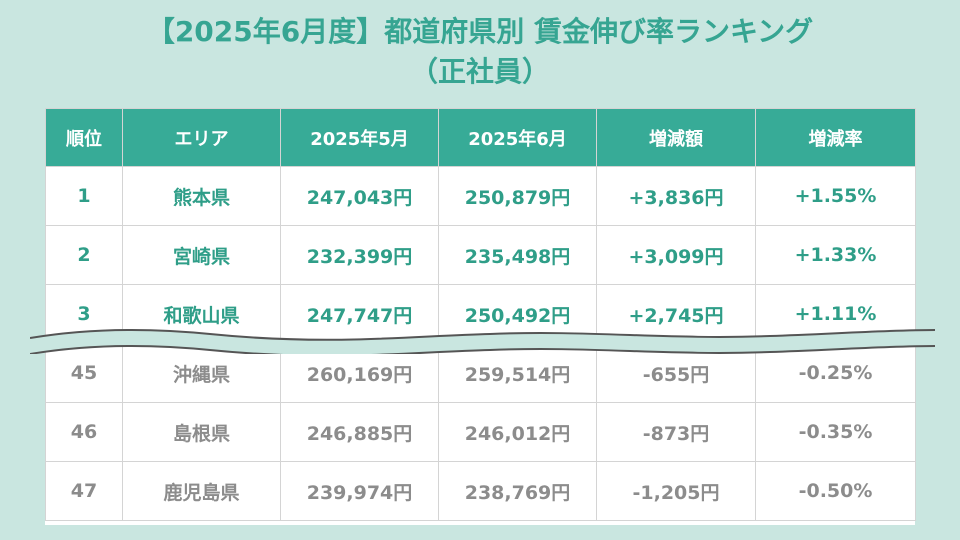  I want to click on table-row: 2 宮崎県 232,399円 235,498円 +3,099円 +1.33%, so click(480, 255).